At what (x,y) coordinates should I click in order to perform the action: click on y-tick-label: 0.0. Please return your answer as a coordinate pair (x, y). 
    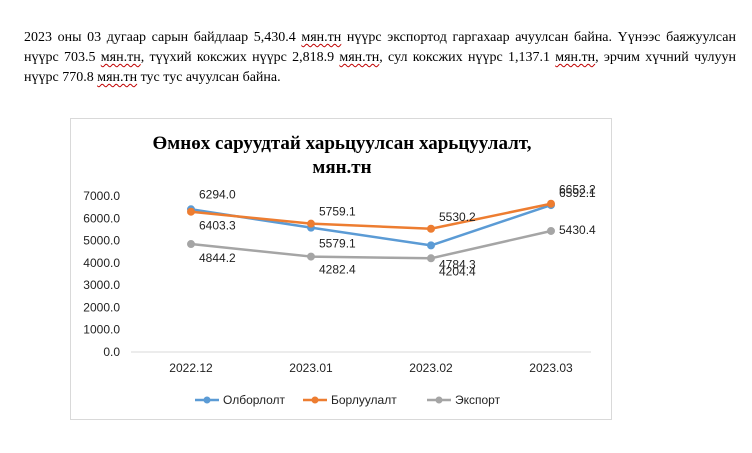
    Looking at the image, I should click on (111, 352).